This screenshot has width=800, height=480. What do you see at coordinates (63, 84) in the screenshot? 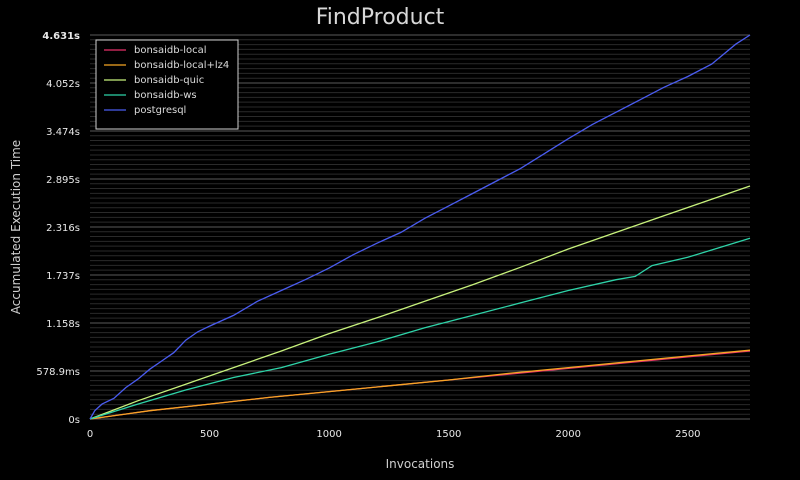
I see `y-tick-label: 4.052s` at bounding box center [63, 84].